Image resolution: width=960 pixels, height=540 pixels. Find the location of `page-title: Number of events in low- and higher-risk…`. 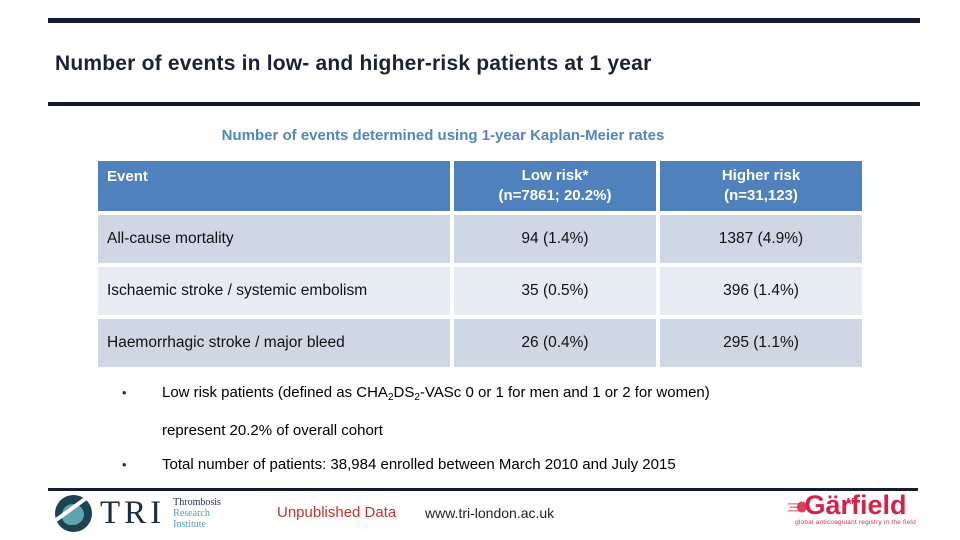

page-title: Number of events in low- and higher-risk… is located at coordinates (353, 63).